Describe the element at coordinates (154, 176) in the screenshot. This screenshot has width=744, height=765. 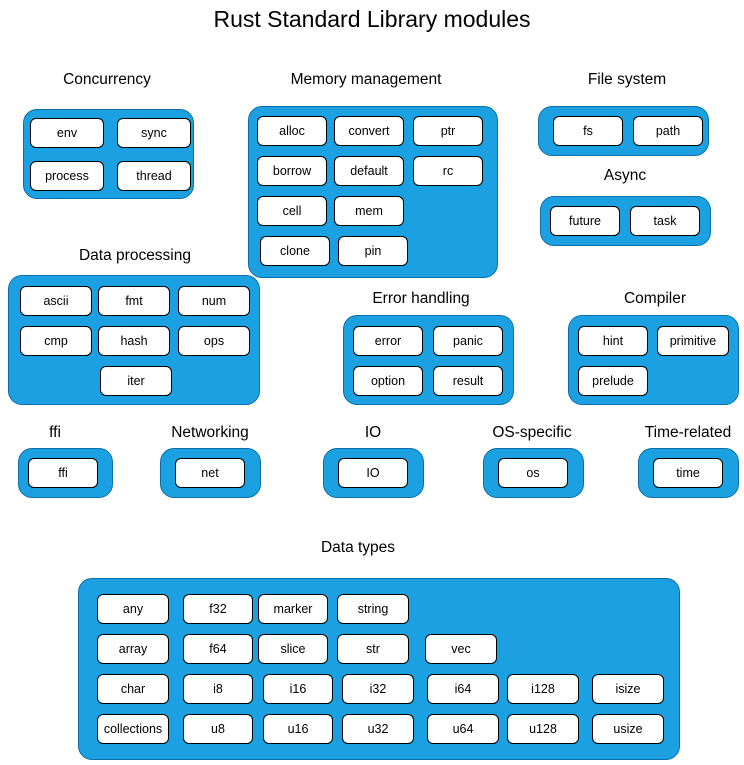
I see `module-thread: thread` at that location.